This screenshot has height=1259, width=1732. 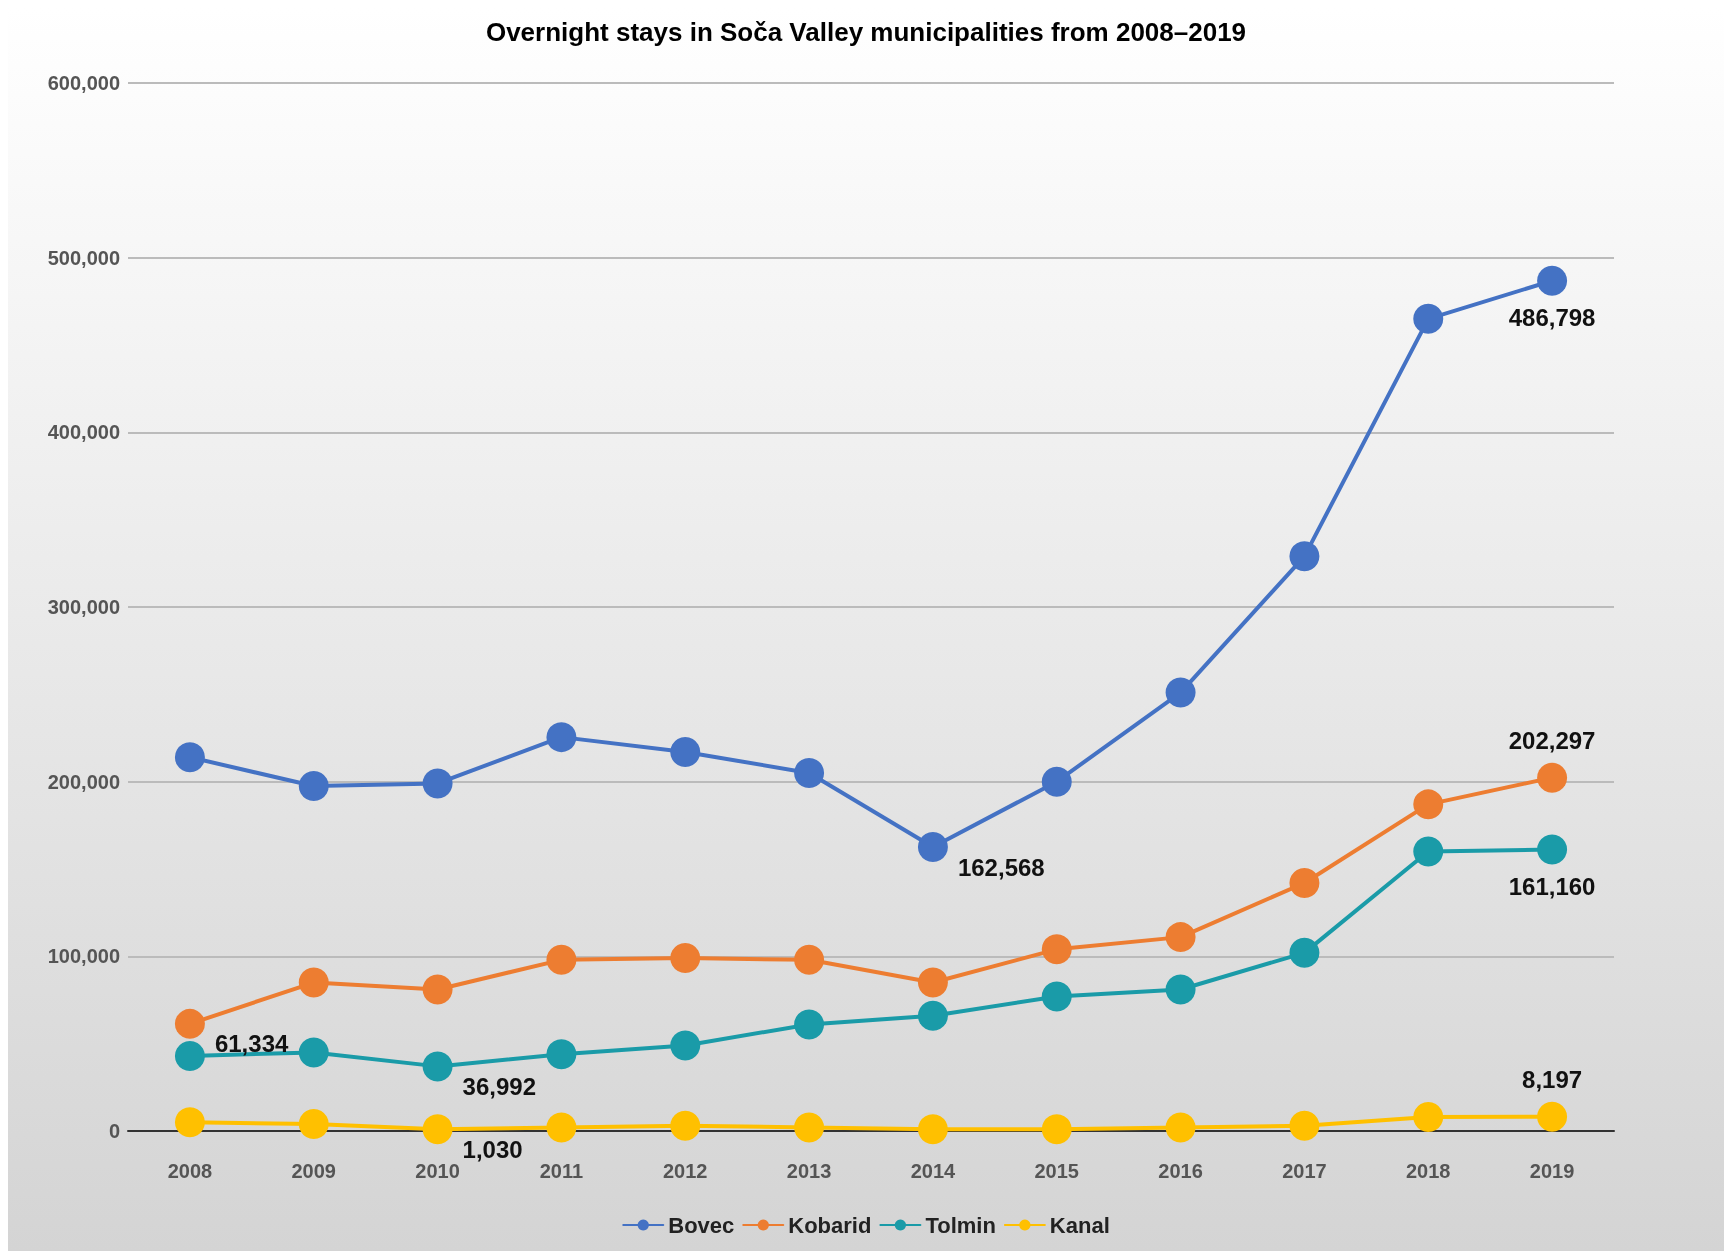 I want to click on data-label: 162,568, so click(x=1001, y=867).